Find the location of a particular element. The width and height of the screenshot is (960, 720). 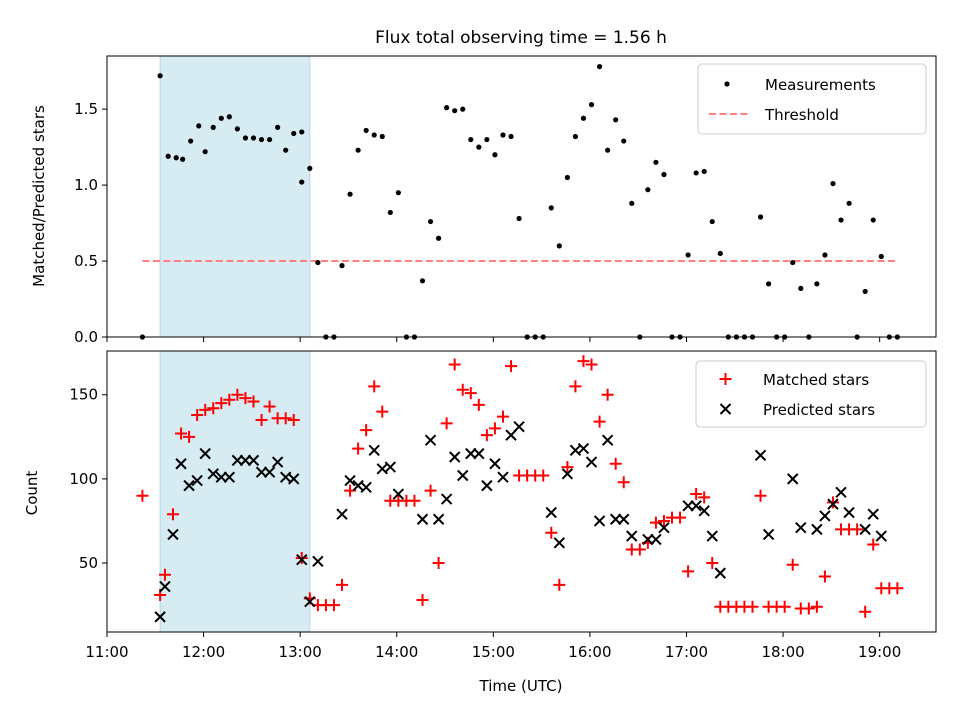

legend-measurements-label: Measurements is located at coordinates (820, 85).